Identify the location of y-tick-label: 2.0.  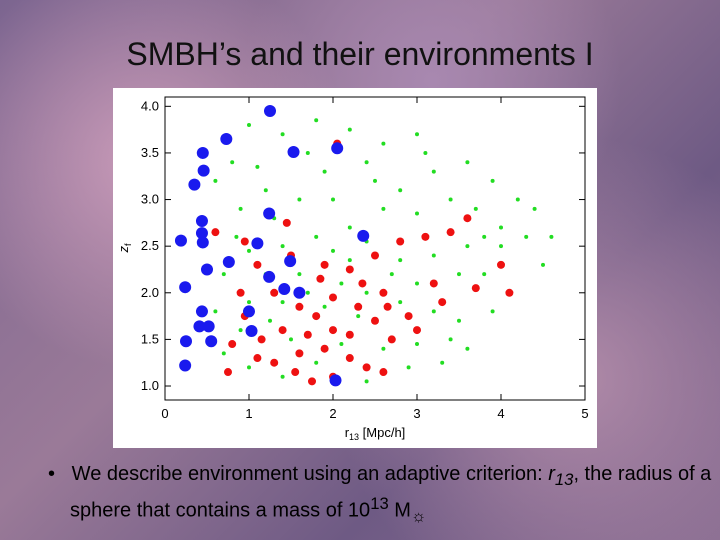
(150, 292).